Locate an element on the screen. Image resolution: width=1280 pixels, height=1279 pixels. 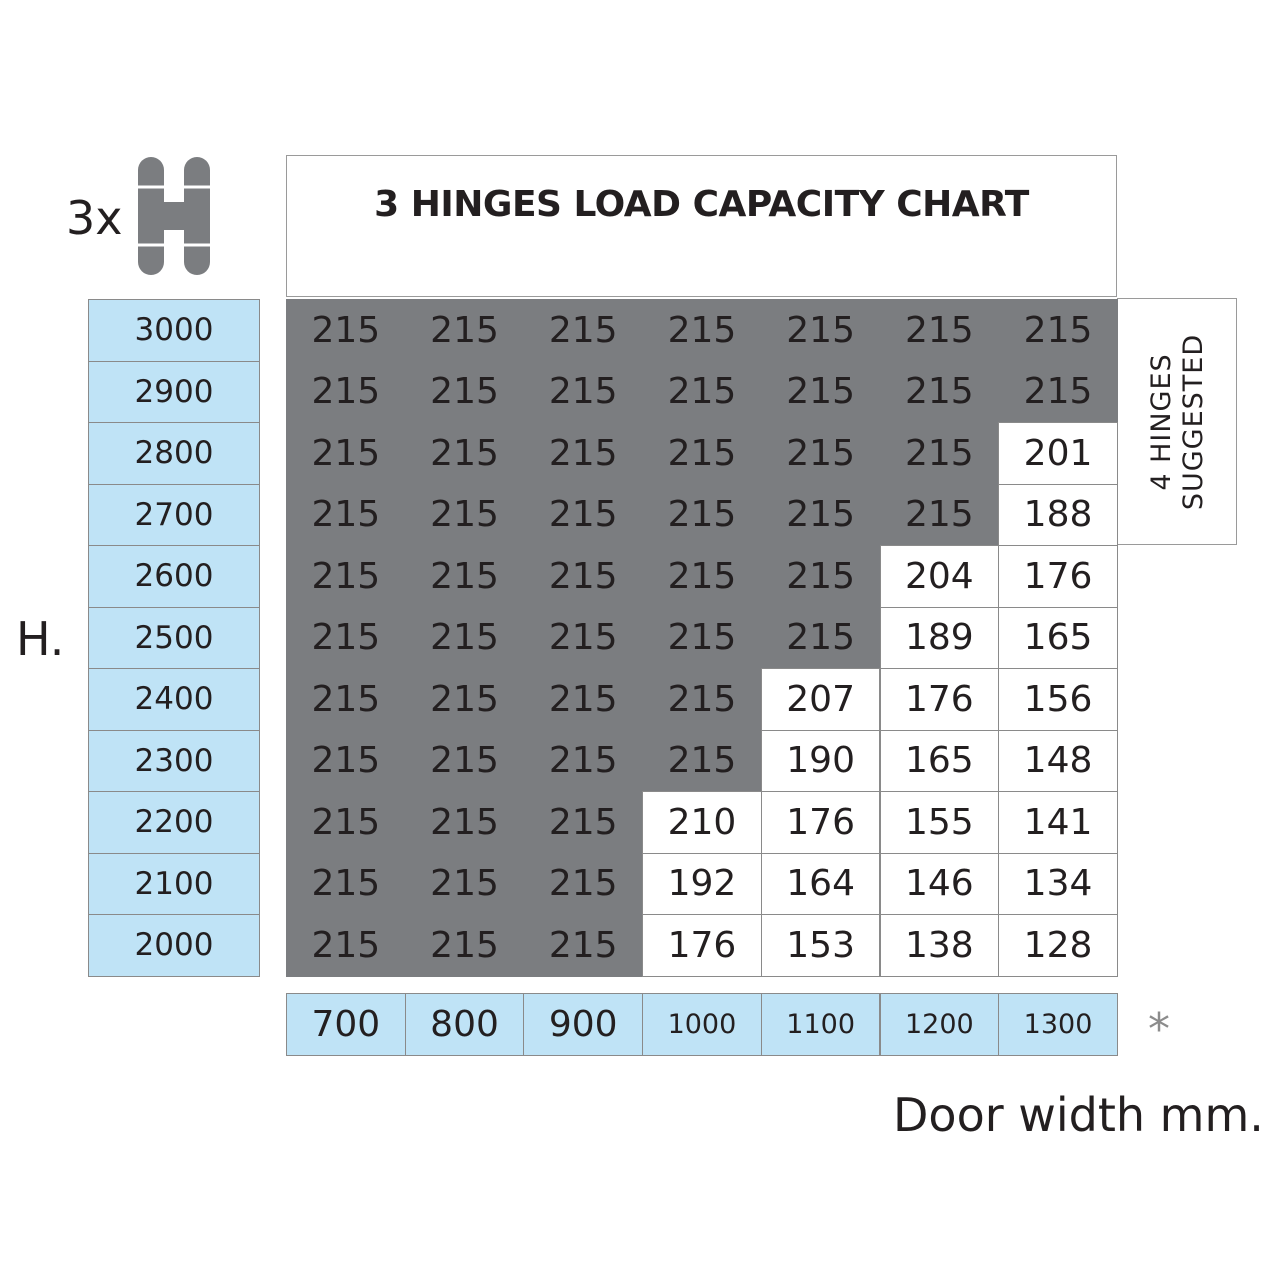
value-cell: 156 is located at coordinates (1058, 699).